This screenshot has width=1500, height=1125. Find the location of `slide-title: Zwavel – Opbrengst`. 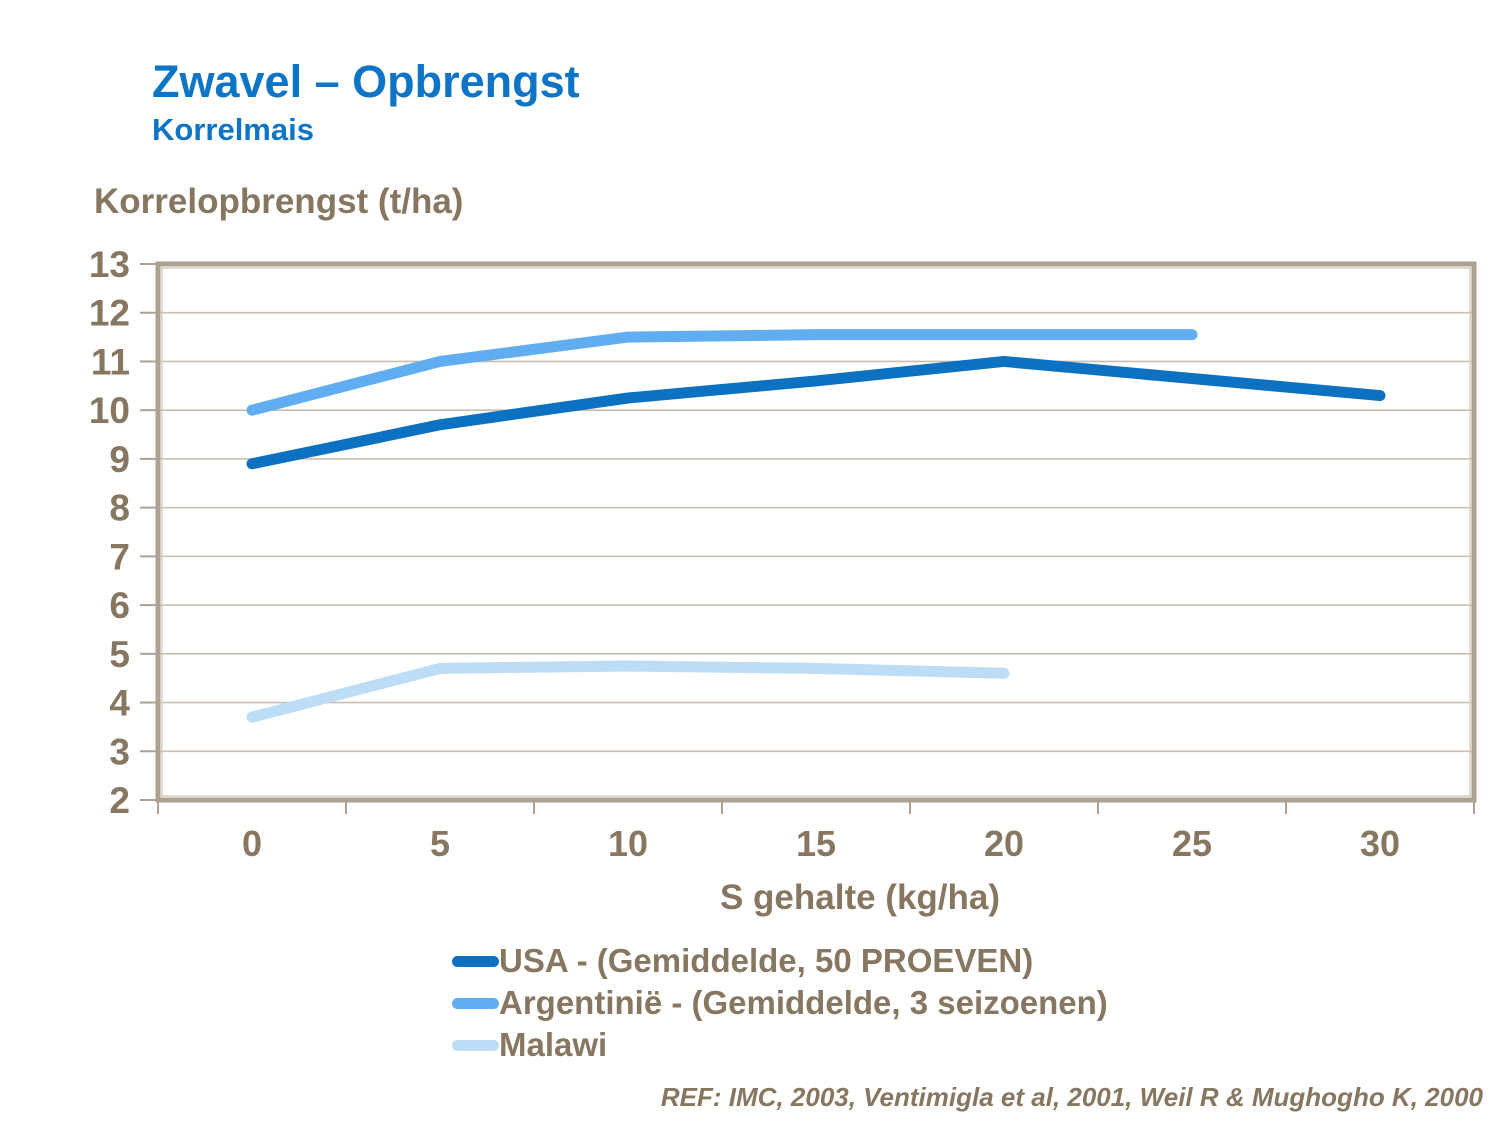

slide-title: Zwavel – Opbrengst is located at coordinates (366, 81).